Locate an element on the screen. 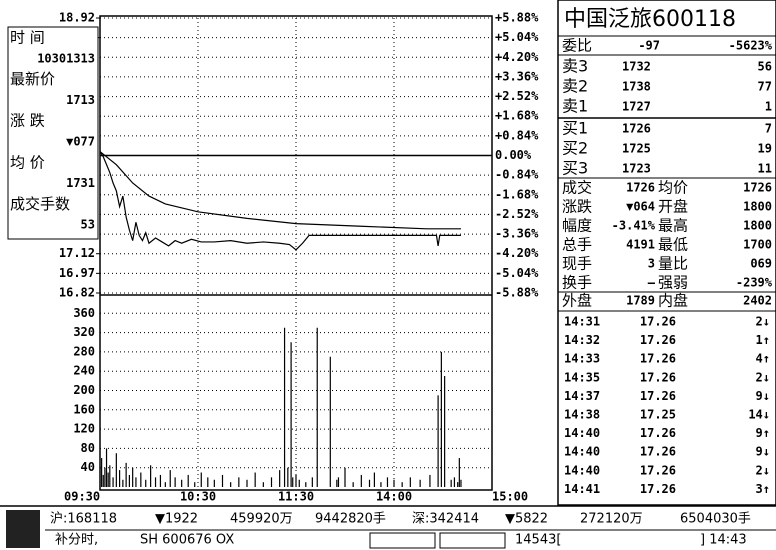 The image size is (776, 550). stat-label: 均价 is located at coordinates (673, 188).